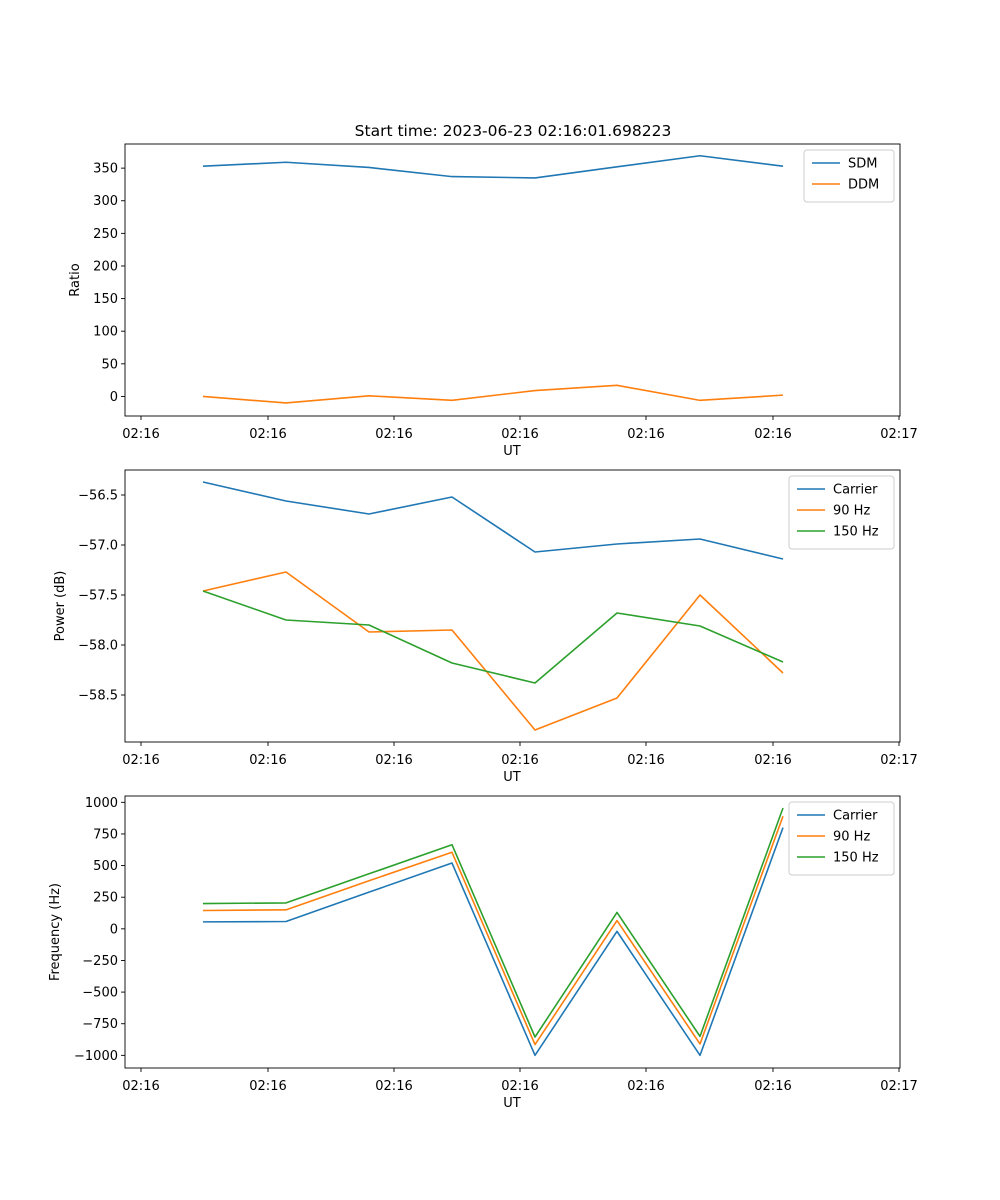 This screenshot has width=1000, height=1200. Describe the element at coordinates (105, 866) in the screenshot. I see `y-tick-label: 500` at that location.